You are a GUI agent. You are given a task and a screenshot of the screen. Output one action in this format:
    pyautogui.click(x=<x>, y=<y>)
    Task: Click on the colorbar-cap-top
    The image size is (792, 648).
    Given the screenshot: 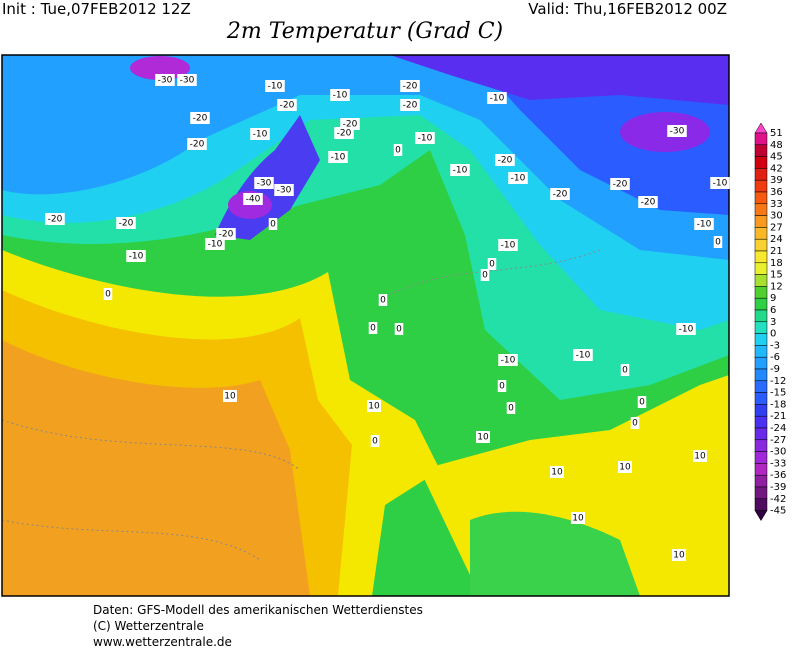 What is the action you would take?
    pyautogui.click(x=761, y=128)
    